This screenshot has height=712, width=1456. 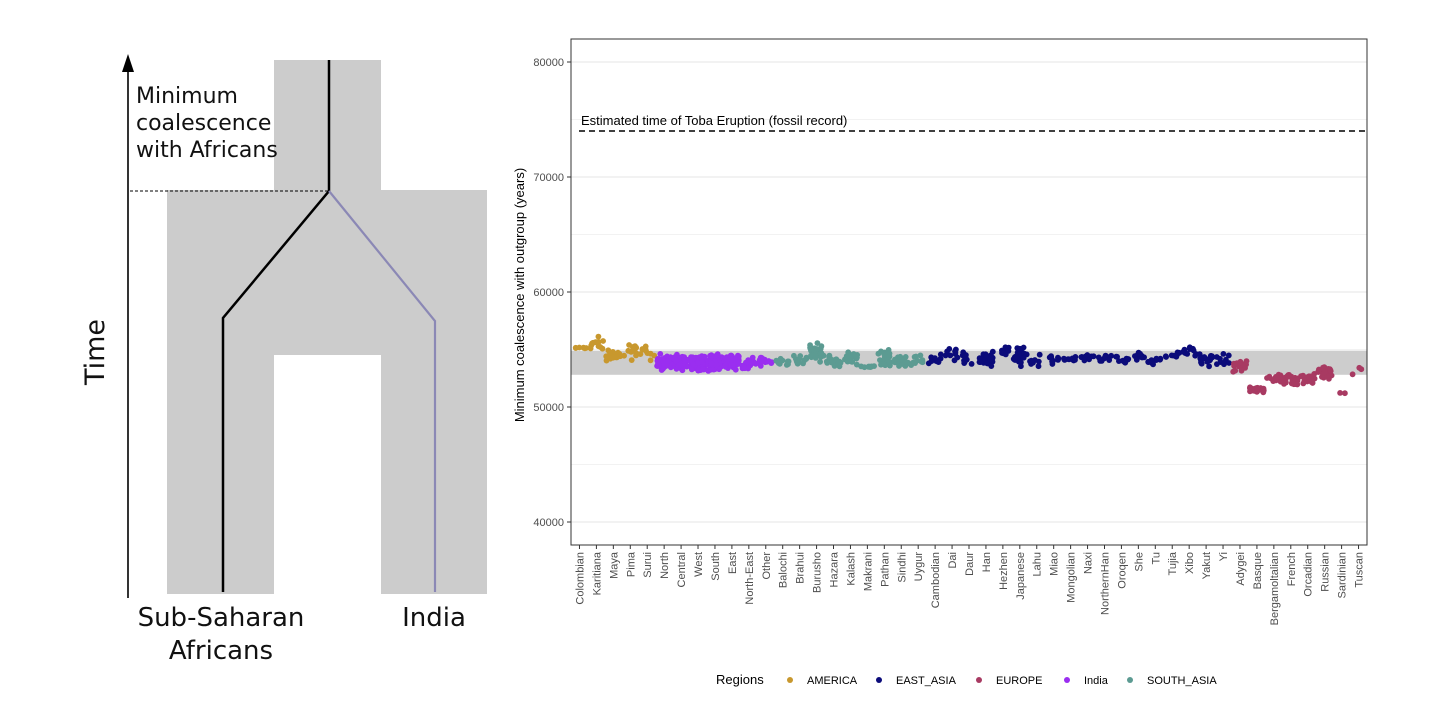 I want to click on india-label: India, so click(x=434, y=618).